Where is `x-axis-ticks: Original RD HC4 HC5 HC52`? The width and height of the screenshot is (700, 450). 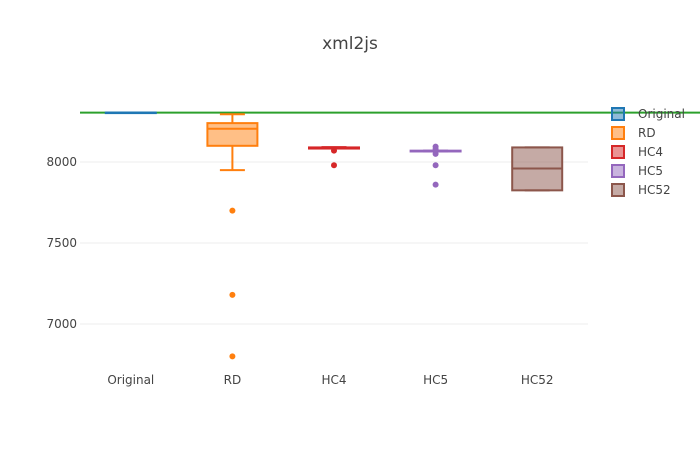 x-axis-ticks: Original RD HC4 HC5 HC52 is located at coordinates (330, 380).